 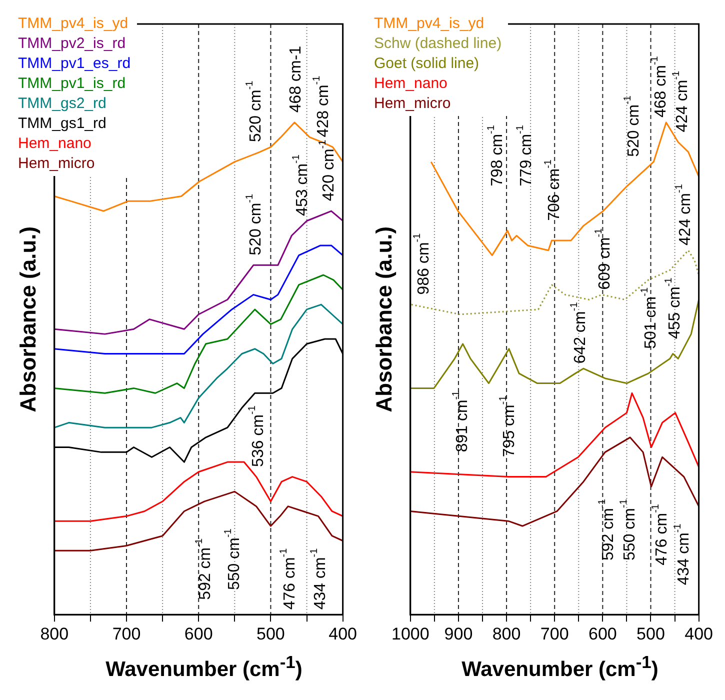 What do you see at coordinates (63, 124) in the screenshot?
I see `text: TMM_gs1_rd` at bounding box center [63, 124].